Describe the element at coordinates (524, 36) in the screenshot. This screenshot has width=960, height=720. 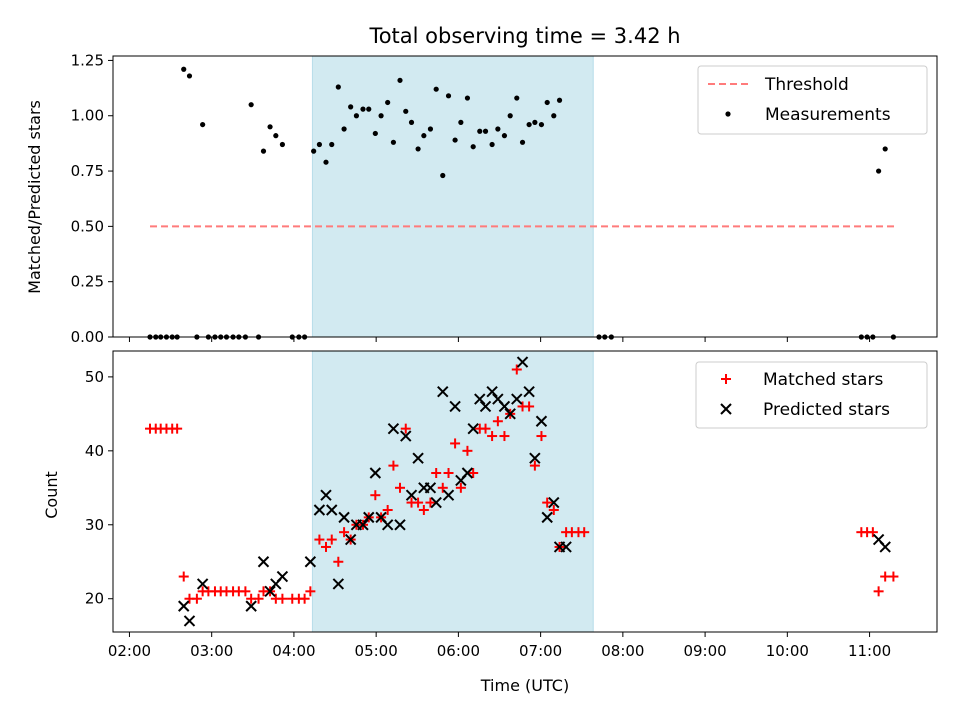
I see `chart-title: Total observing time = 3.42 h` at that location.